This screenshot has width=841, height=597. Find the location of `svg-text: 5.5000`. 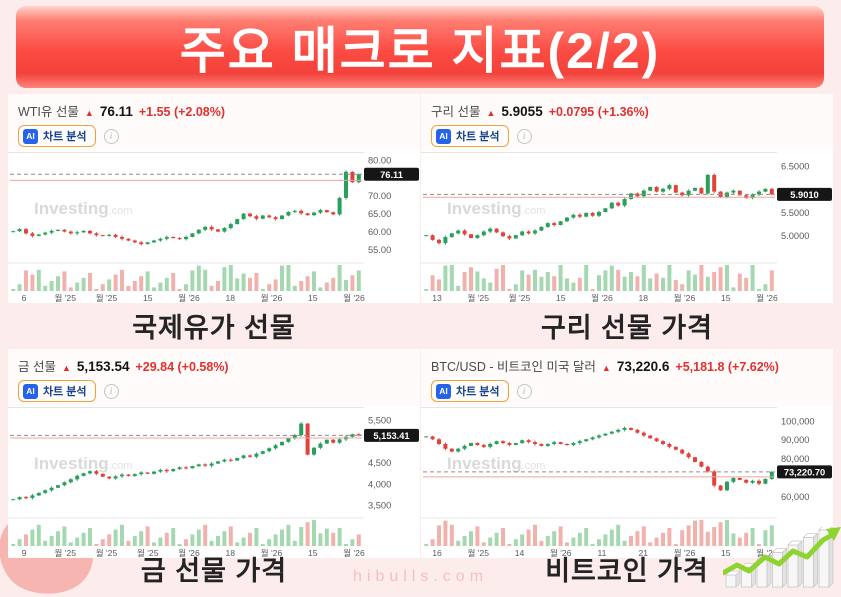

svg-text: 5.5000 is located at coordinates (795, 213).